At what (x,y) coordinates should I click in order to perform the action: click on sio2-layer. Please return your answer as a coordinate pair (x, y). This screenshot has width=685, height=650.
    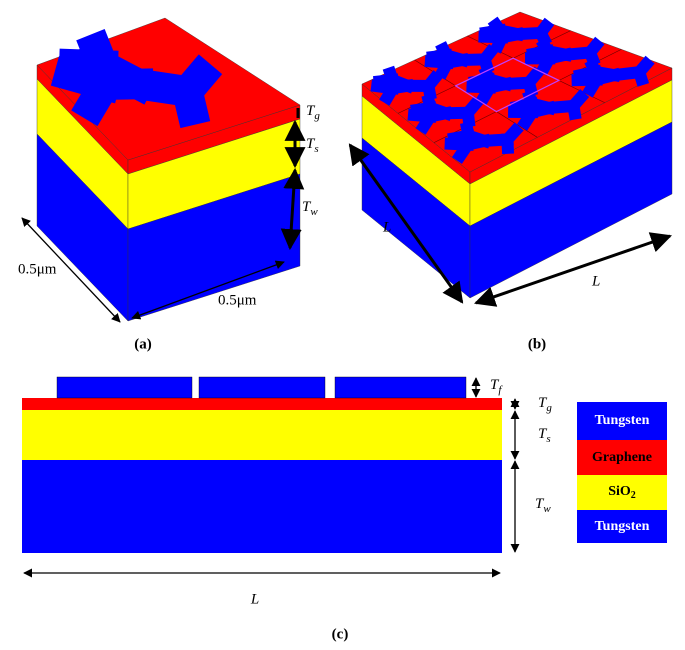
    Looking at the image, I should click on (262, 435).